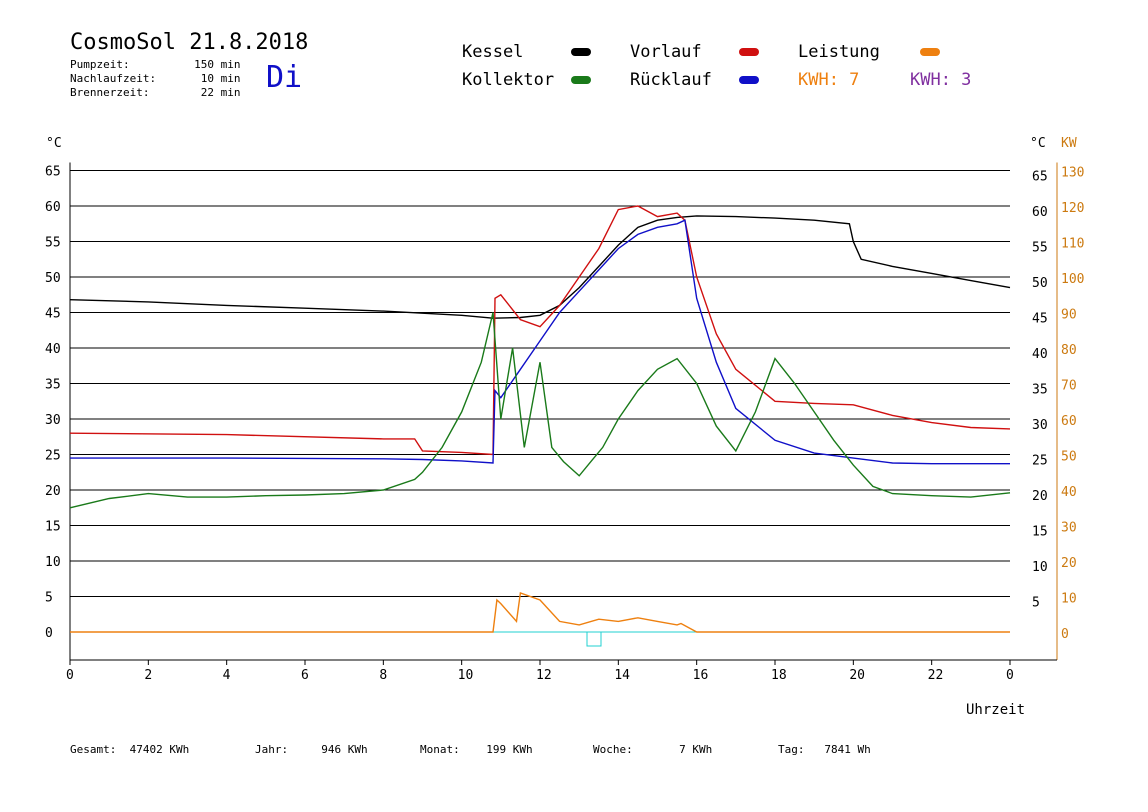 The height and width of the screenshot is (812, 1148). What do you see at coordinates (383, 675) in the screenshot?
I see `x-tick-label: 8` at bounding box center [383, 675].